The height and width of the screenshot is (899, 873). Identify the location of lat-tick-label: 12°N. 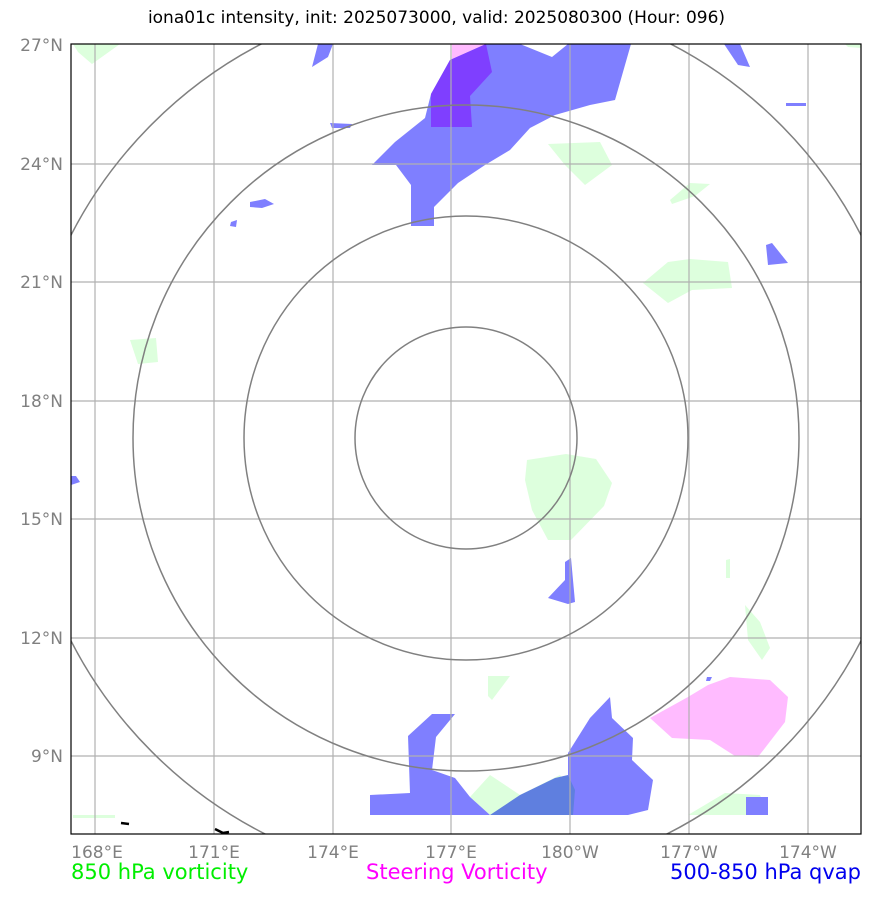
(41, 639).